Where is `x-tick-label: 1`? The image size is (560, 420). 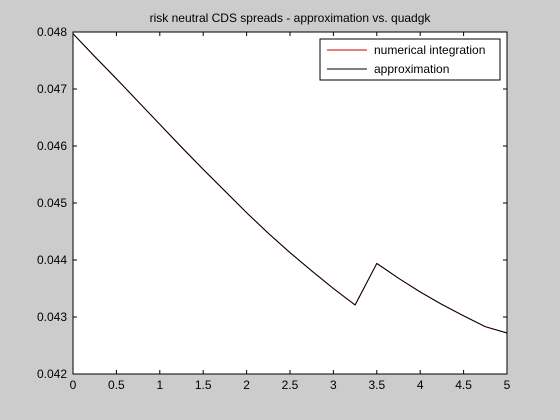
x-tick-label: 1 is located at coordinates (159, 385).